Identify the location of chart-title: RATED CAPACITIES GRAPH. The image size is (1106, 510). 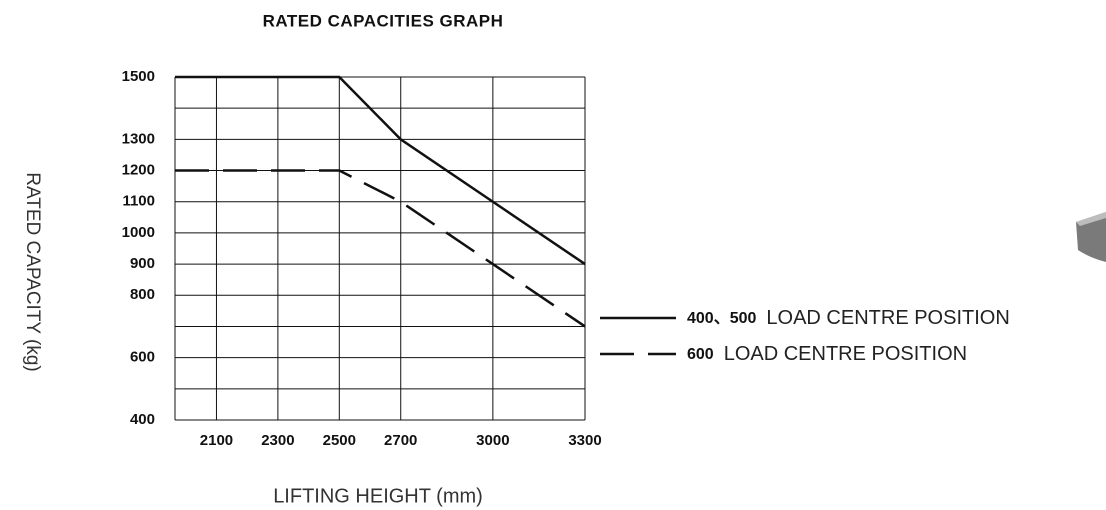
(383, 20).